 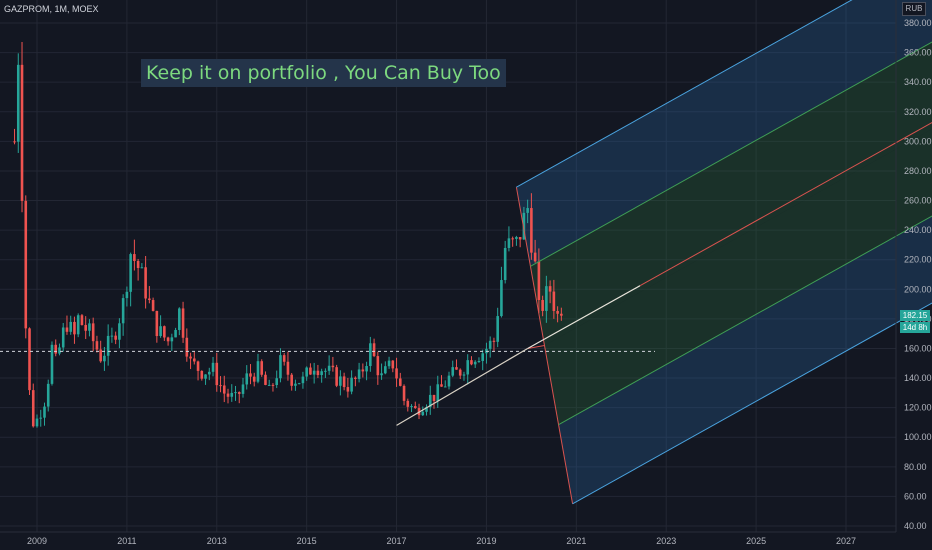 What do you see at coordinates (918, 112) in the screenshot?
I see `price-tick-label: 320.00` at bounding box center [918, 112].